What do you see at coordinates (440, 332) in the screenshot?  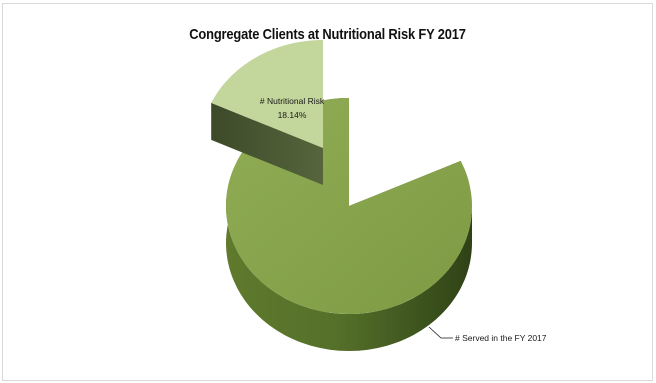 I see `leader-line` at bounding box center [440, 332].